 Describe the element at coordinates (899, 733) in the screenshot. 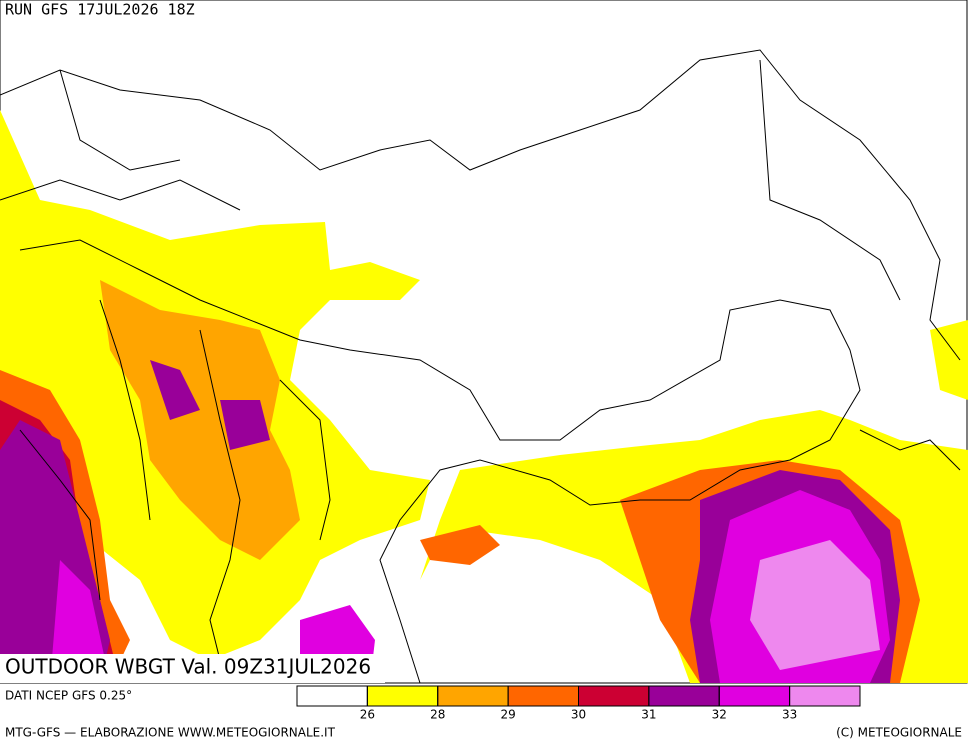

I see `footer-right: (C) METEOGIORNALE` at that location.